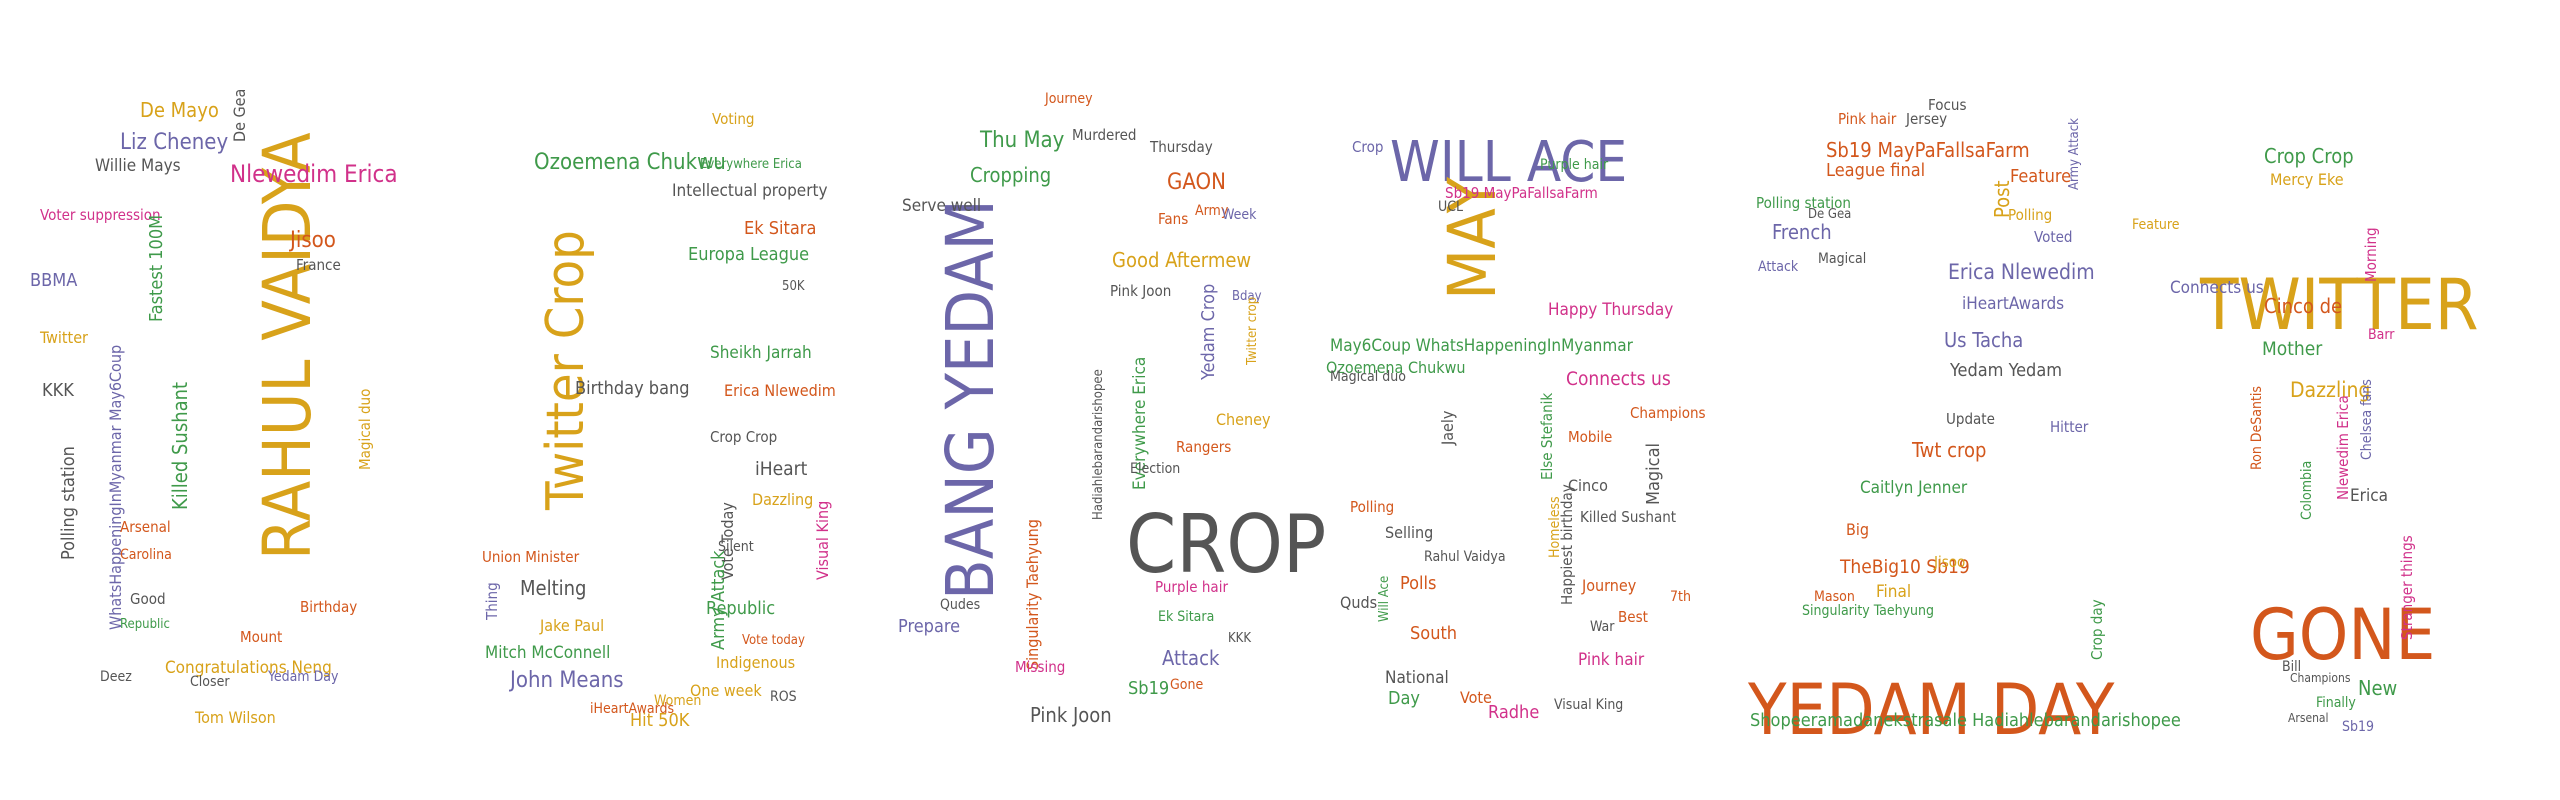 This screenshot has width=2560, height=800. Describe the element at coordinates (1633, 617) in the screenshot. I see `word: Best` at that location.